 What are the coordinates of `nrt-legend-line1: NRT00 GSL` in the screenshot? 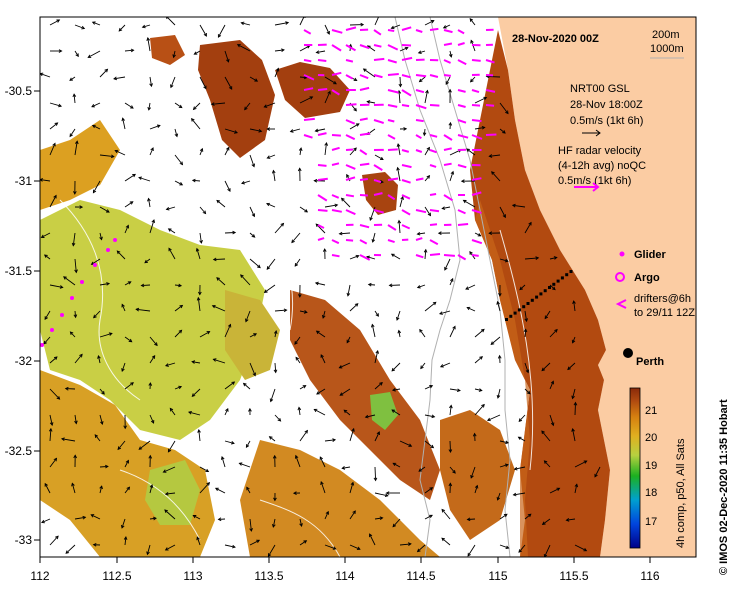 It's located at (600, 89).